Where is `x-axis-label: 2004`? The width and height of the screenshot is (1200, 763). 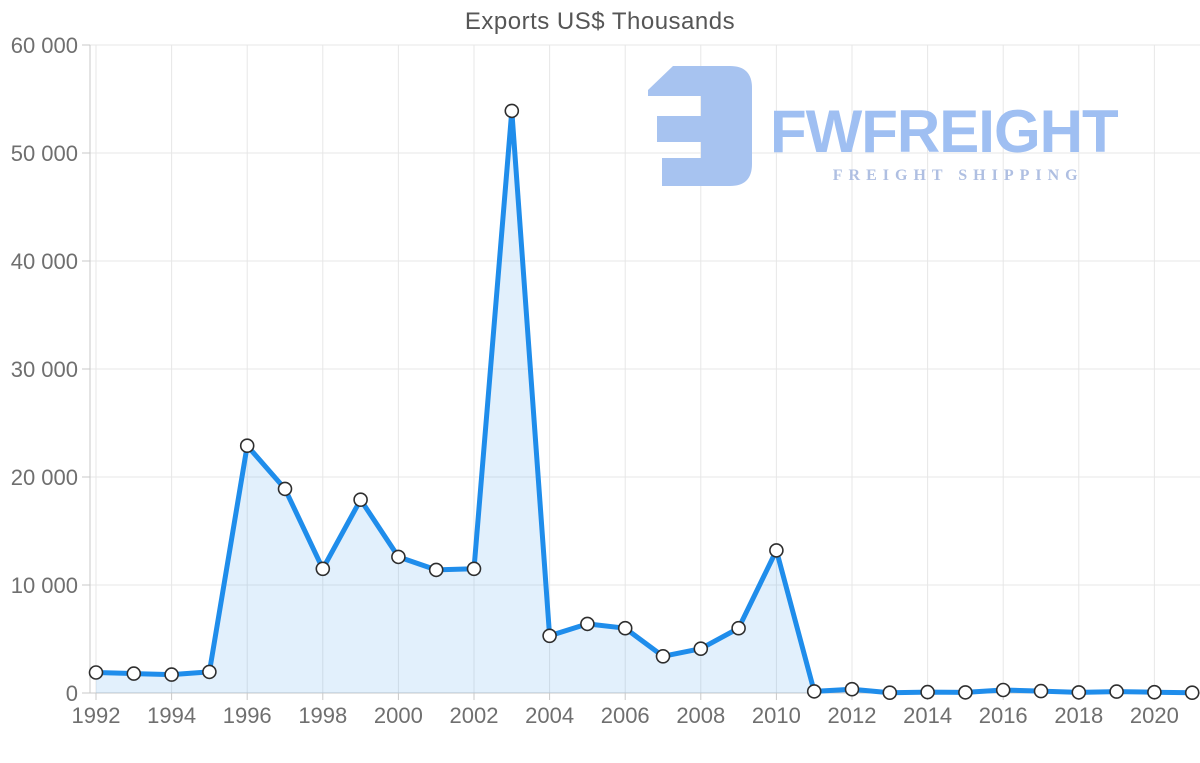
x-axis-label: 2004 is located at coordinates (549, 715).